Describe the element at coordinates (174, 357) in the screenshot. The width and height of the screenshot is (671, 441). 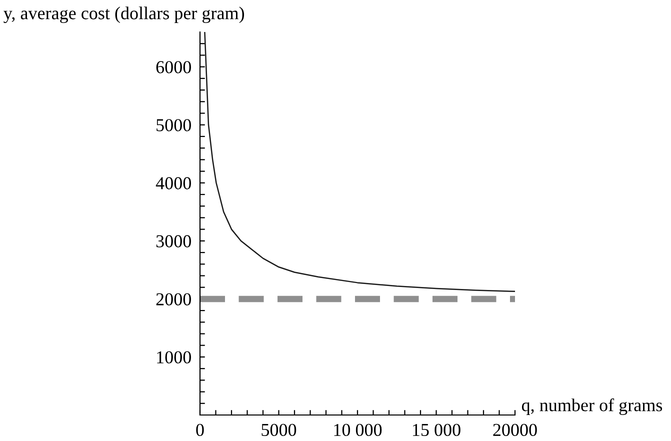
I see `y-tick-label: 1000` at that location.